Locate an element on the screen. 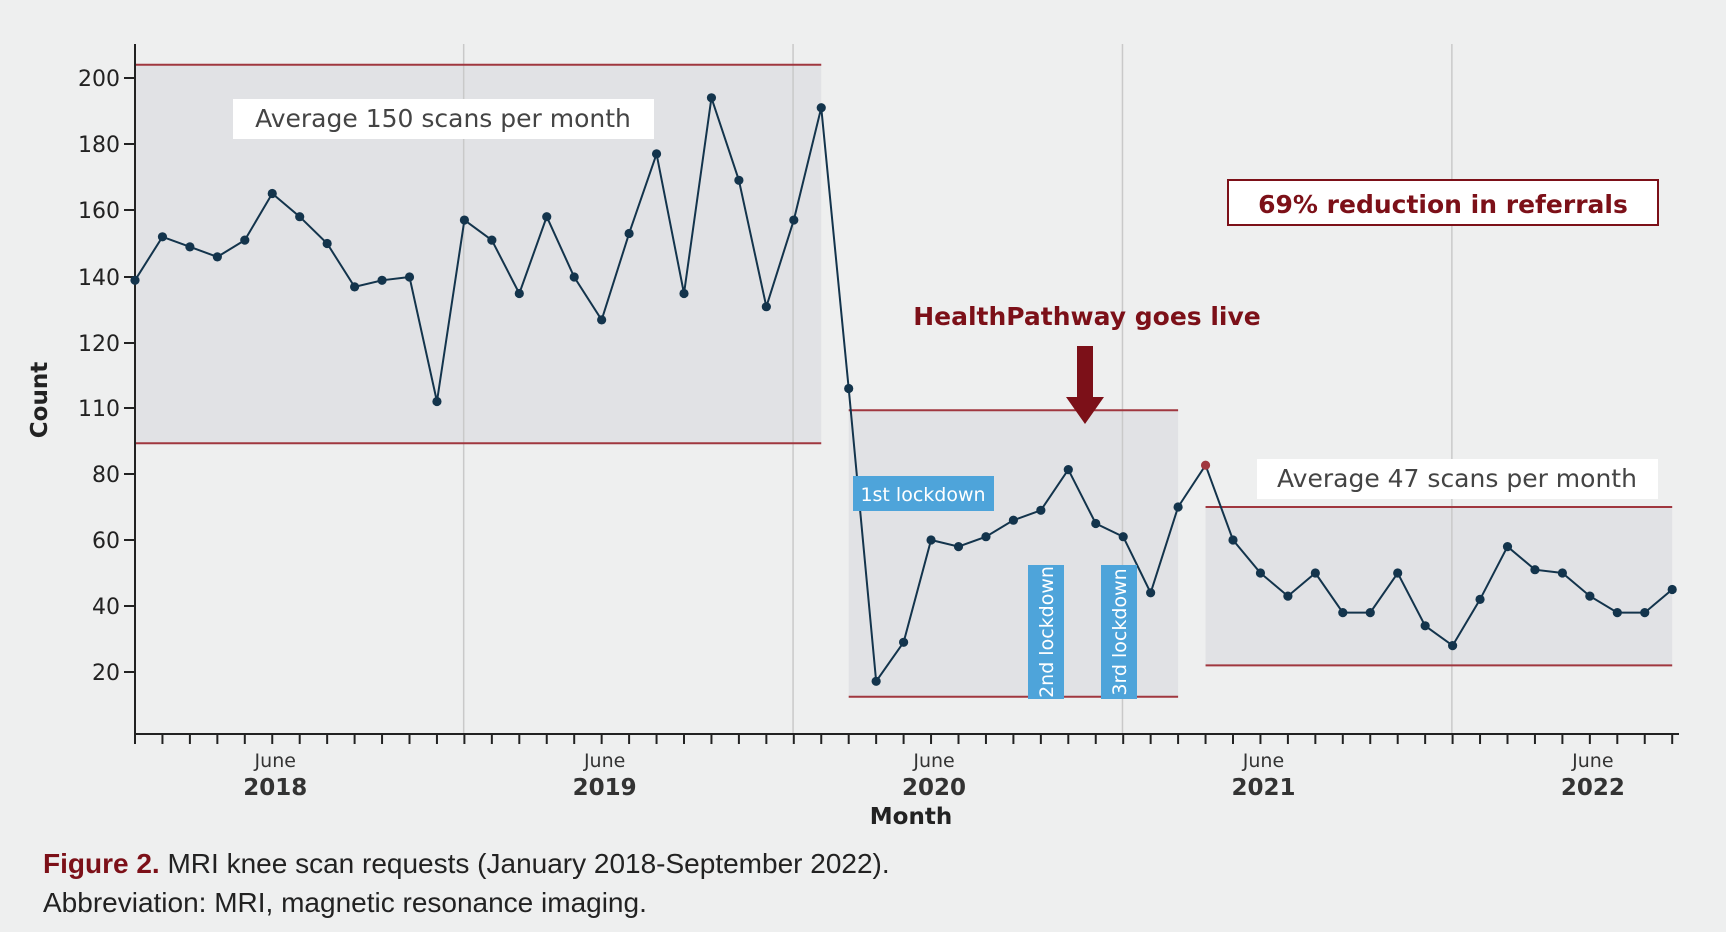  y-tick-label: 40 is located at coordinates (106, 607).